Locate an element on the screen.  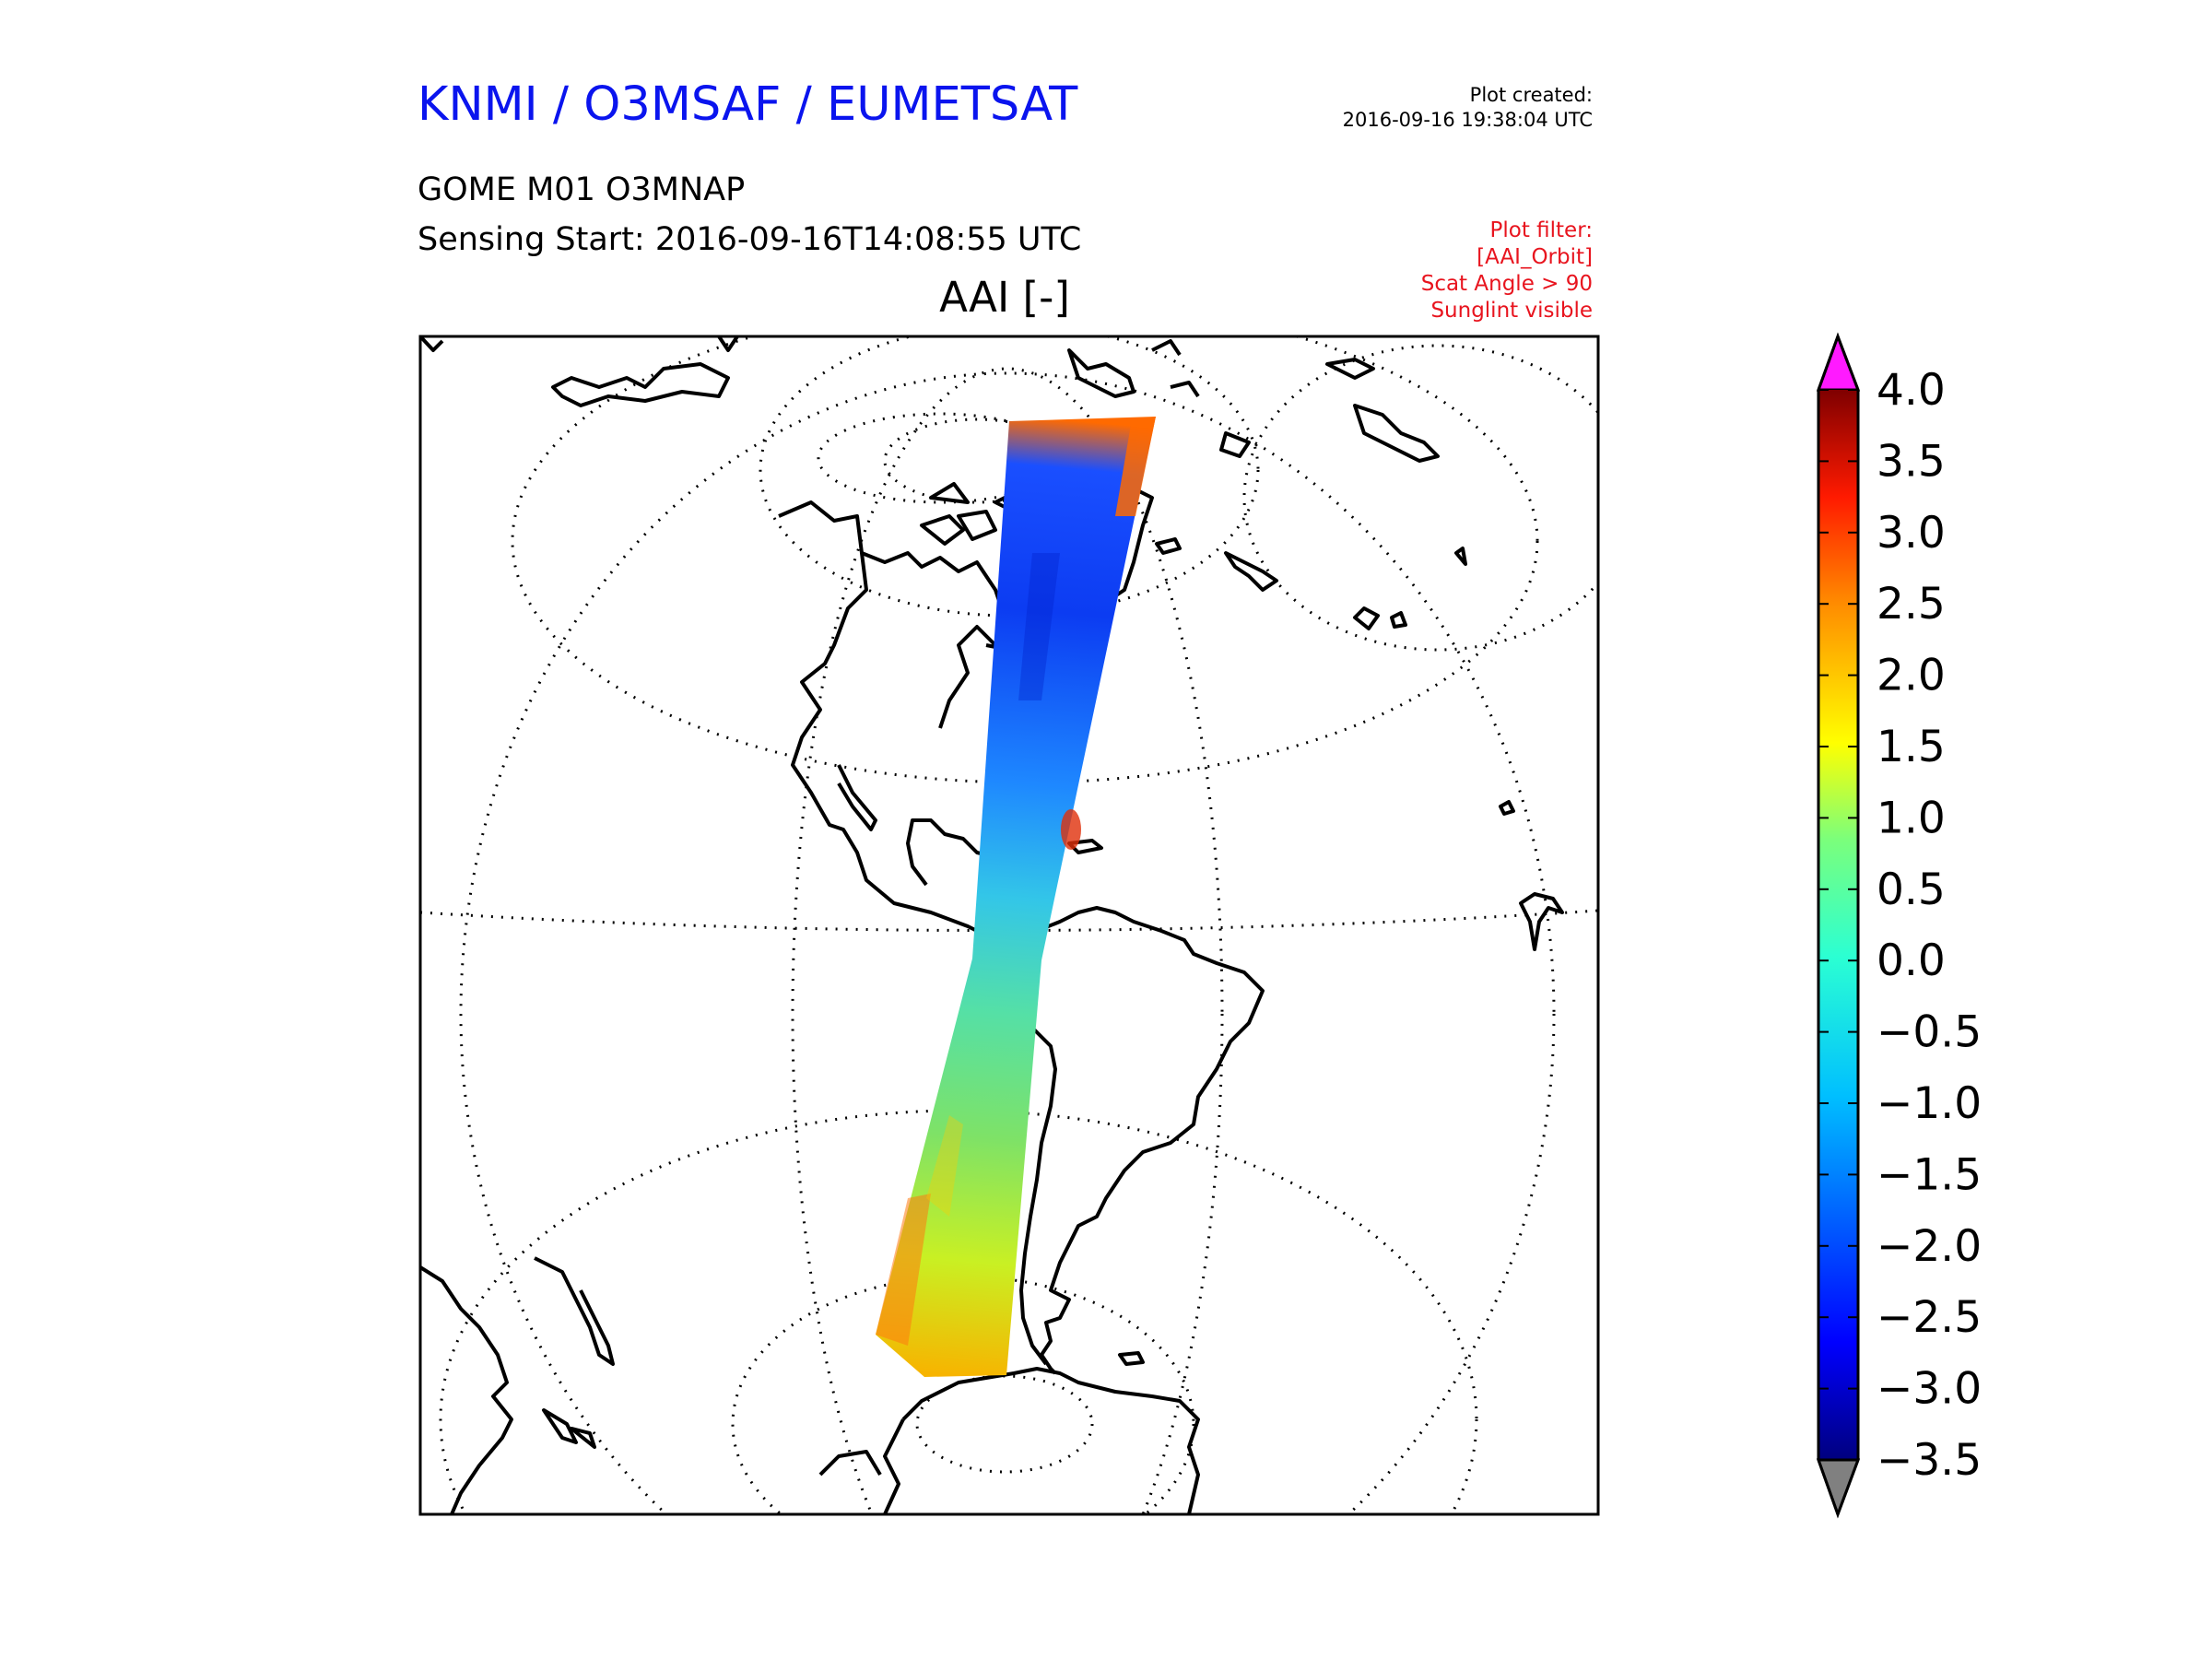
plot-created-block: Plot created: 2016-09-16 19:38:04 UTC is located at coordinates (1468, 108).